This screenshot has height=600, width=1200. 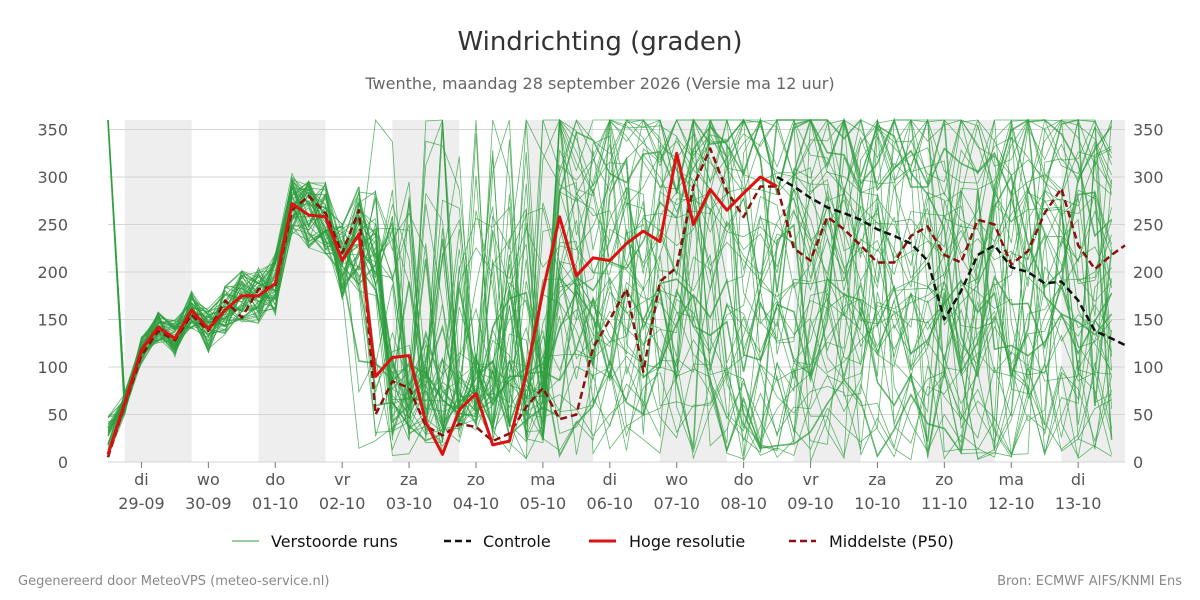 What do you see at coordinates (543, 503) in the screenshot?
I see `x-tick-date-6: 05-10` at bounding box center [543, 503].